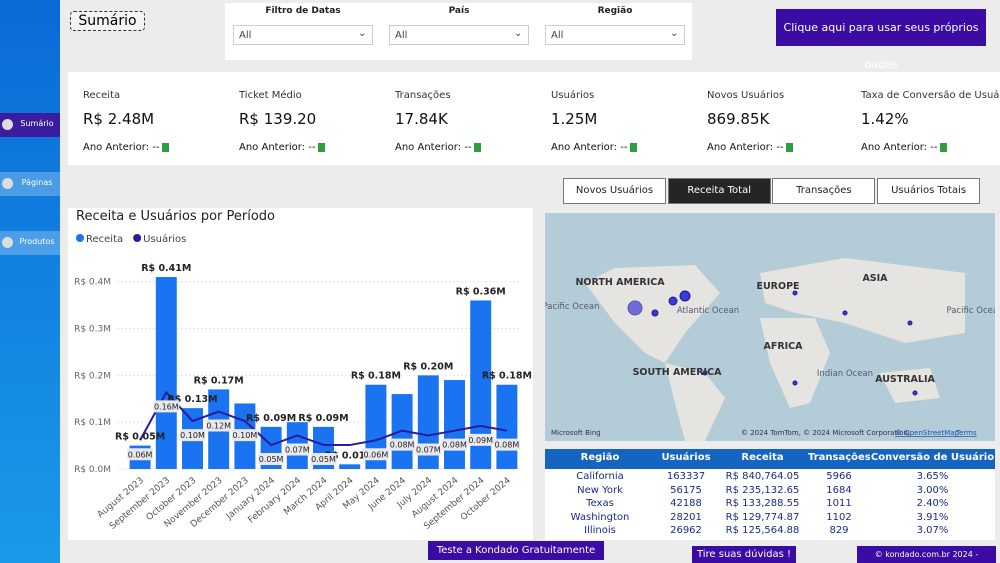 The width and height of the screenshot is (1000, 563). Describe the element at coordinates (600, 459) in the screenshot. I see `table-header: Região` at that location.